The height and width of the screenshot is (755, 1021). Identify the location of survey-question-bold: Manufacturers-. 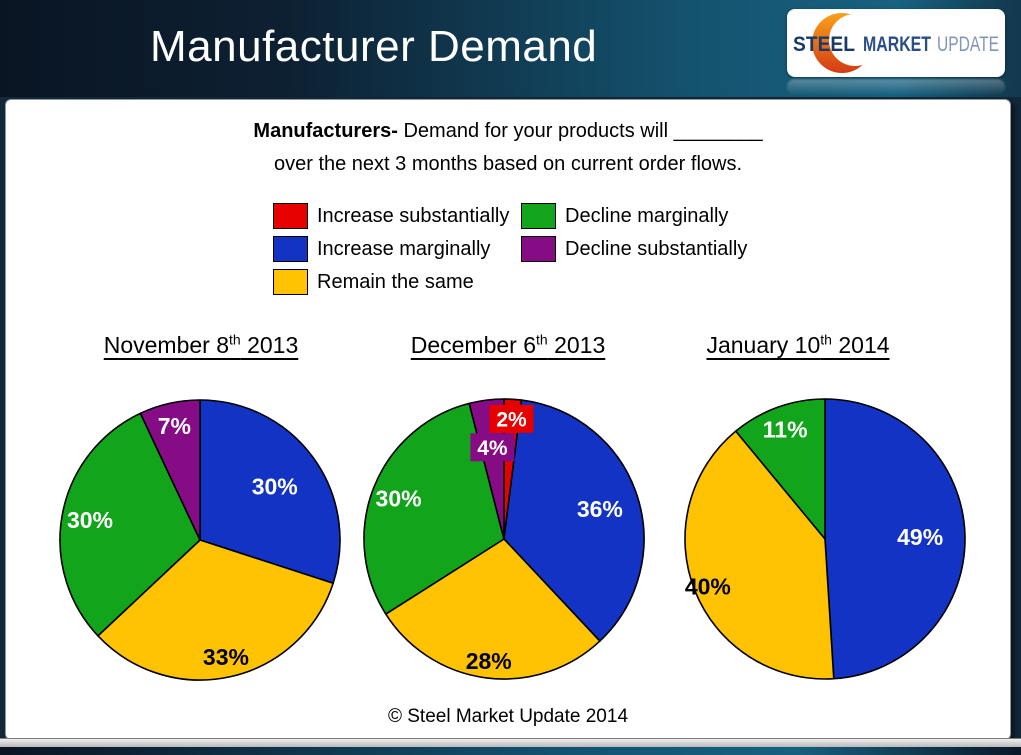
(325, 131).